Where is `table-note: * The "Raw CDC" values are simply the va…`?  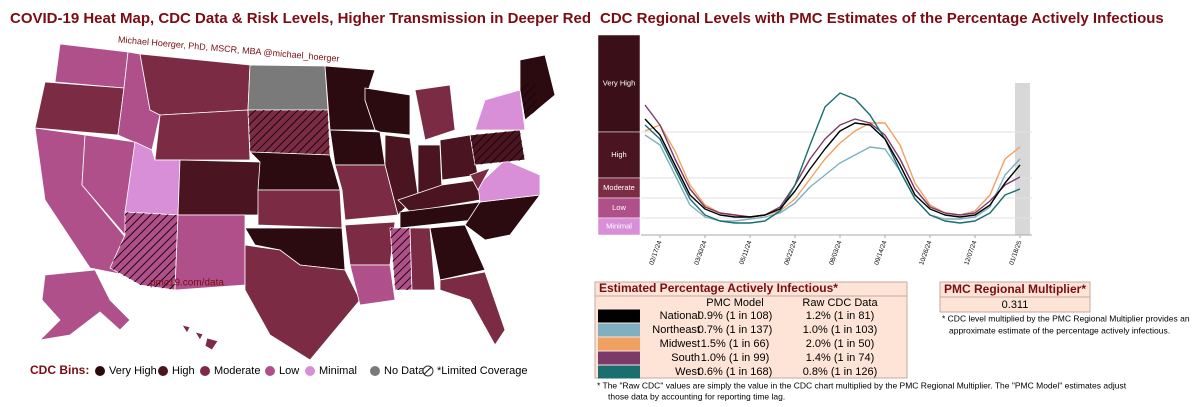 table-note: * The "Raw CDC" values are simply the va… is located at coordinates (862, 385).